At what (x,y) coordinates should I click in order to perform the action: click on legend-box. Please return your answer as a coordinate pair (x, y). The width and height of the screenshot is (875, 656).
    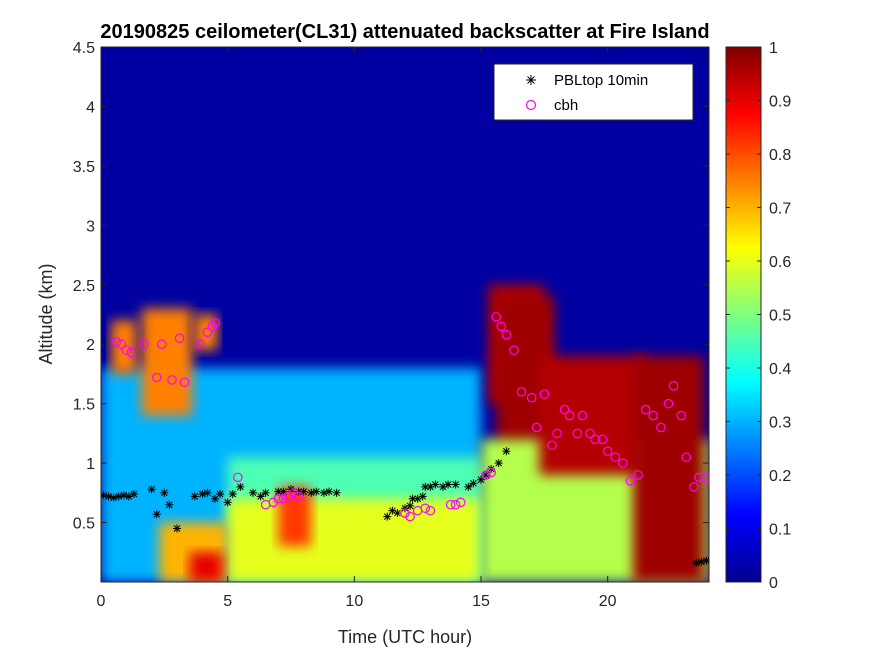
    Looking at the image, I should click on (593, 92).